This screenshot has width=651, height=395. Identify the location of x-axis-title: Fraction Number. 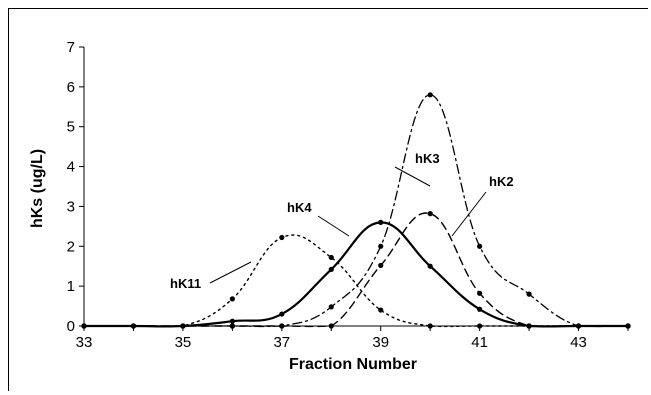
(353, 364).